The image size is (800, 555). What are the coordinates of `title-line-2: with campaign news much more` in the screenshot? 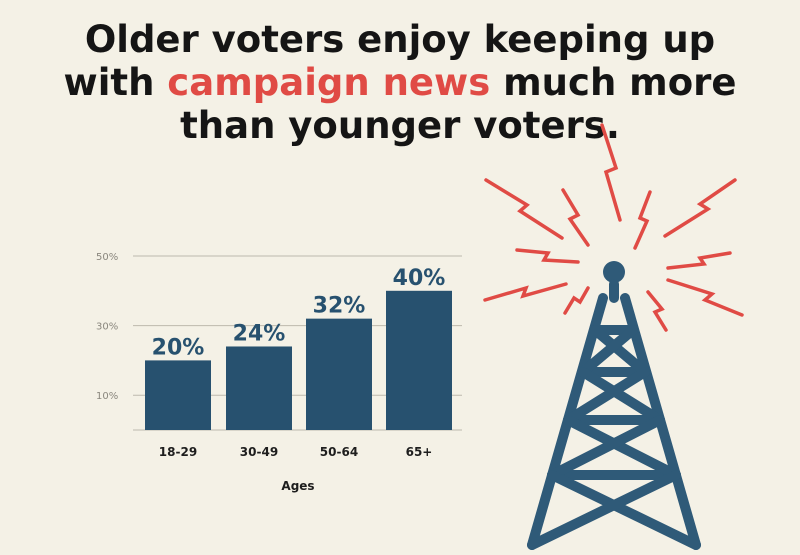 It's located at (400, 82).